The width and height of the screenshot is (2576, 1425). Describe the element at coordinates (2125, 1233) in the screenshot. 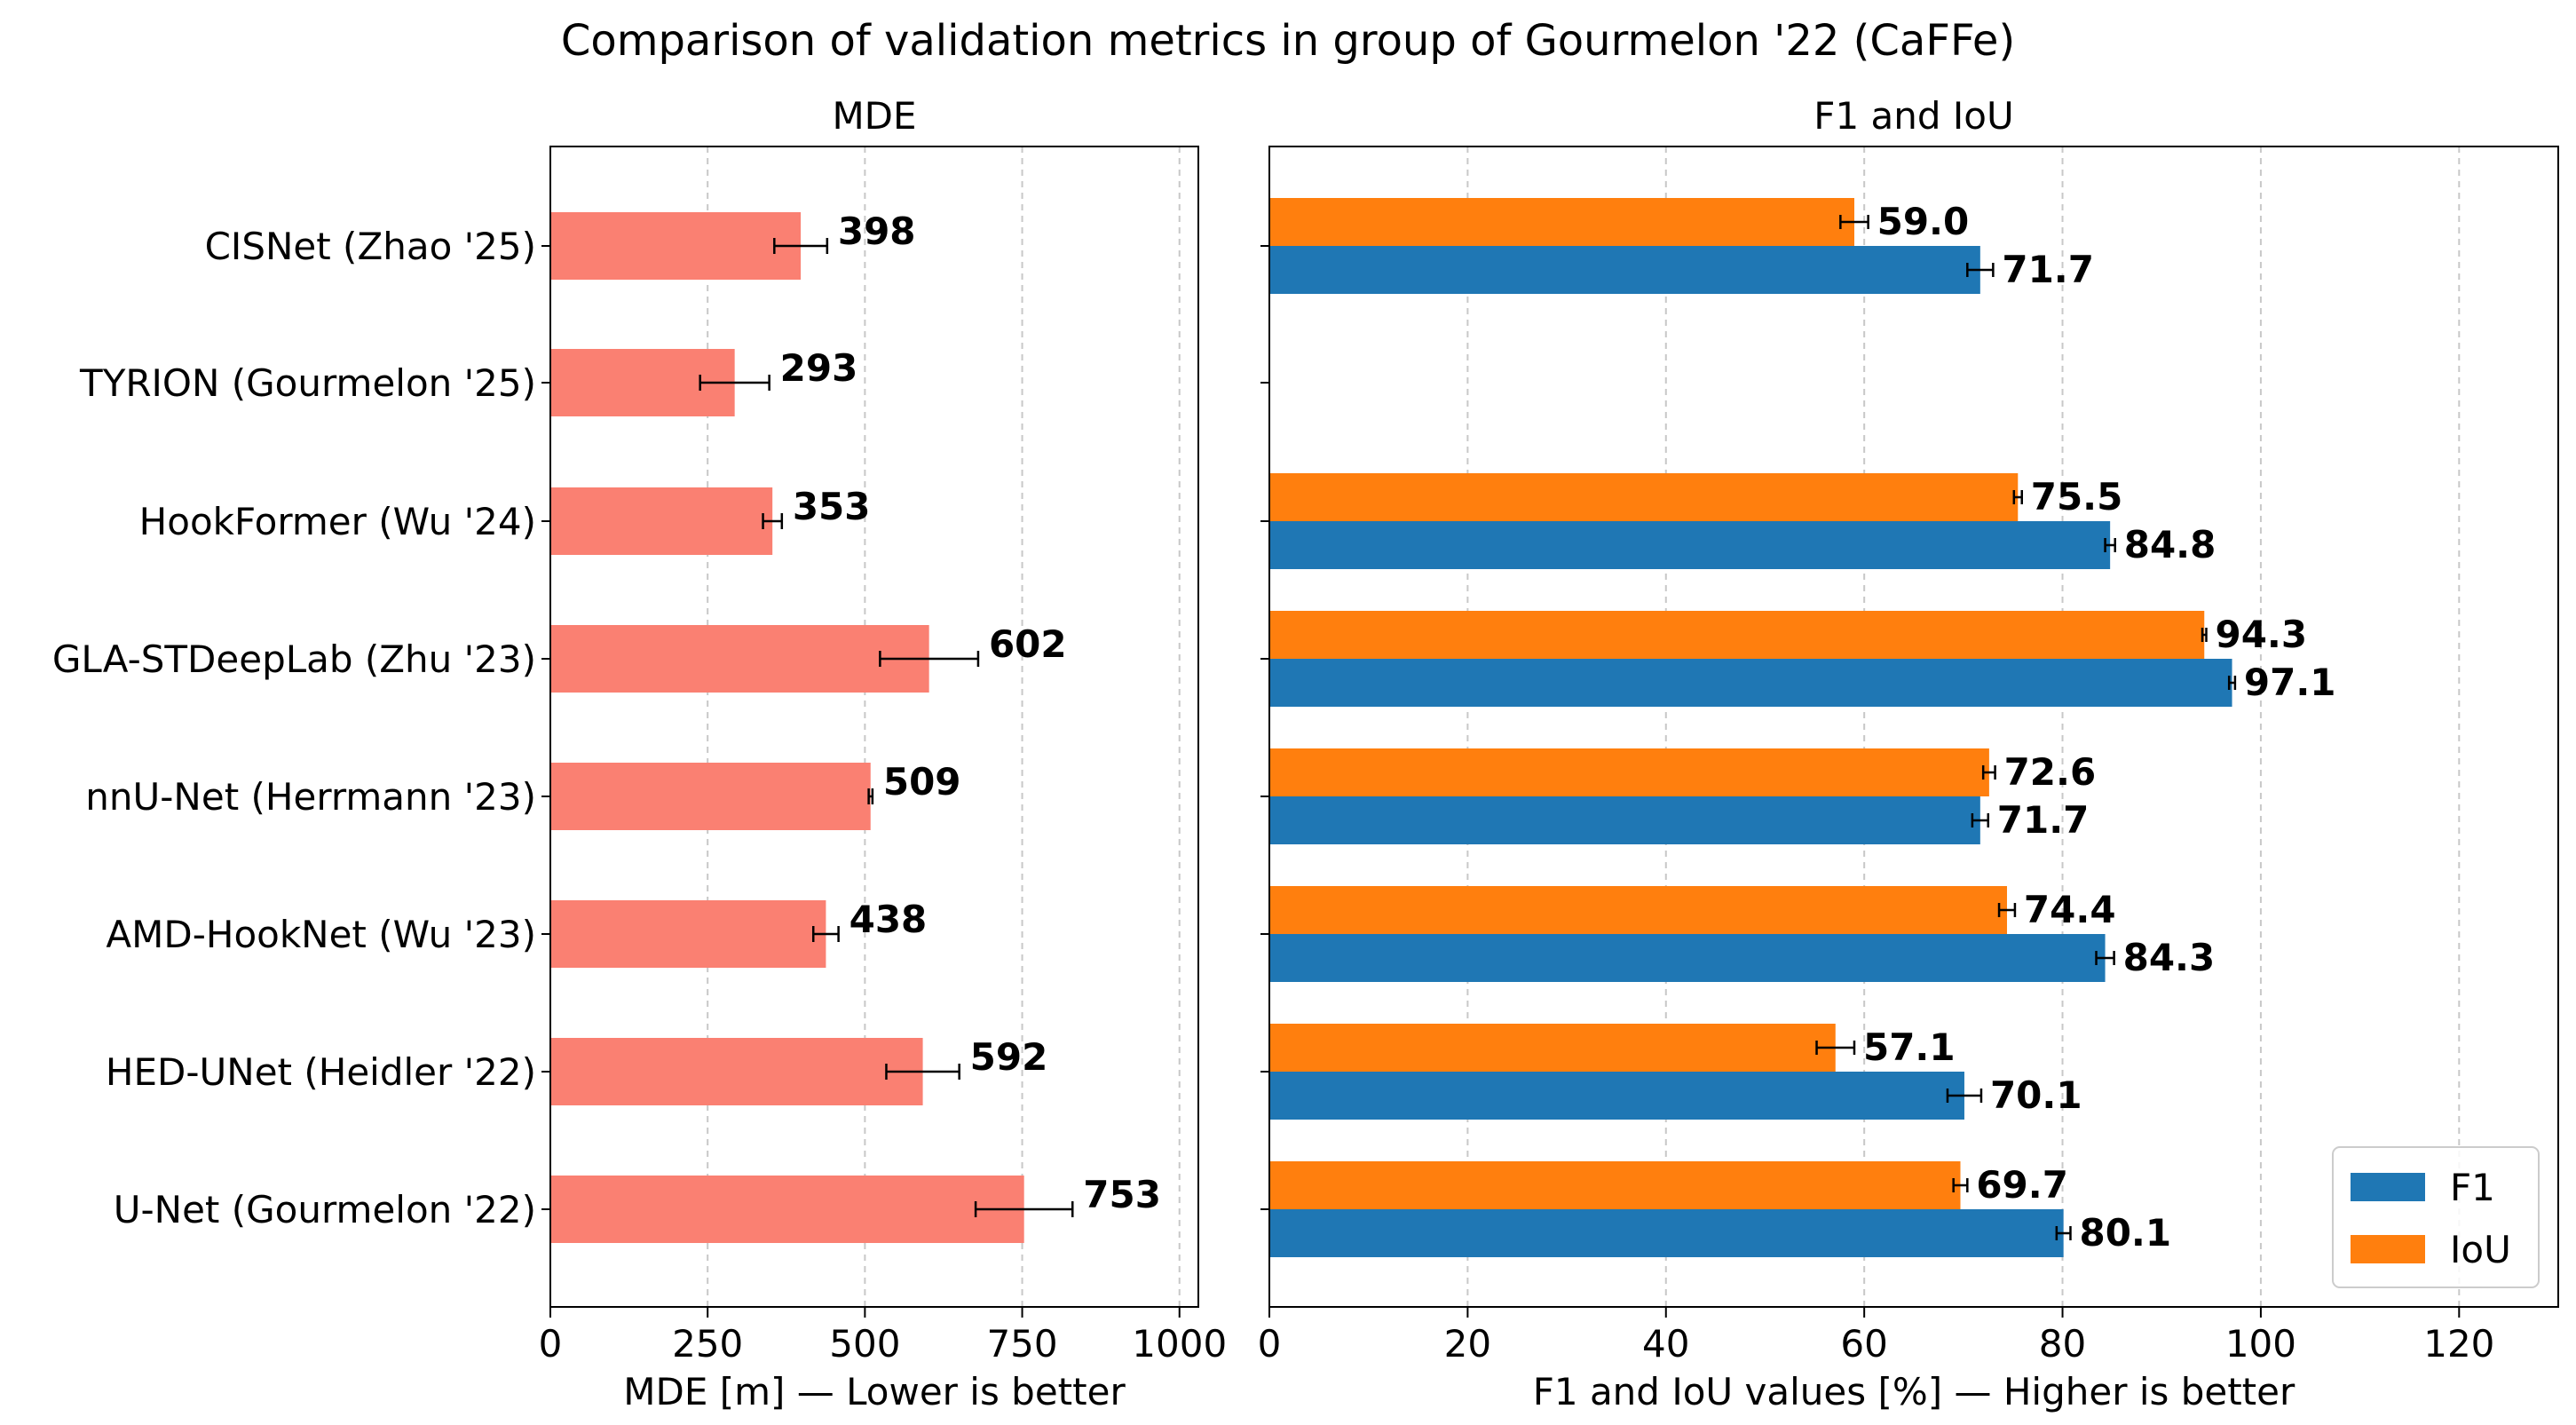

I see `f1-value-label: 80.1` at that location.